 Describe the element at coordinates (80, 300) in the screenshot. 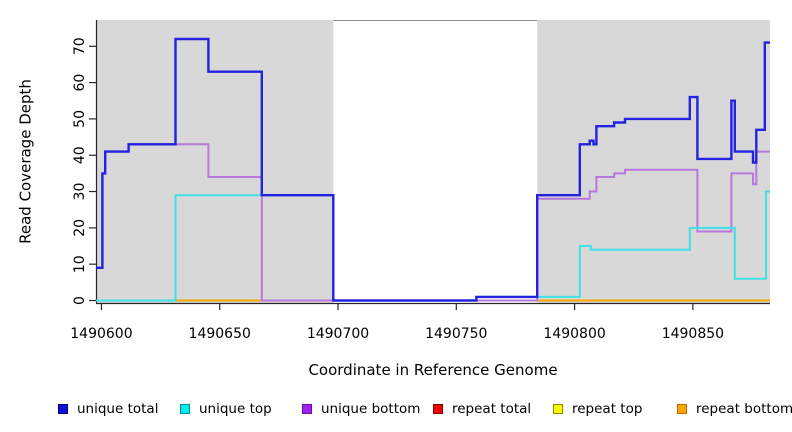

I see `y-tick-label: 0` at that location.